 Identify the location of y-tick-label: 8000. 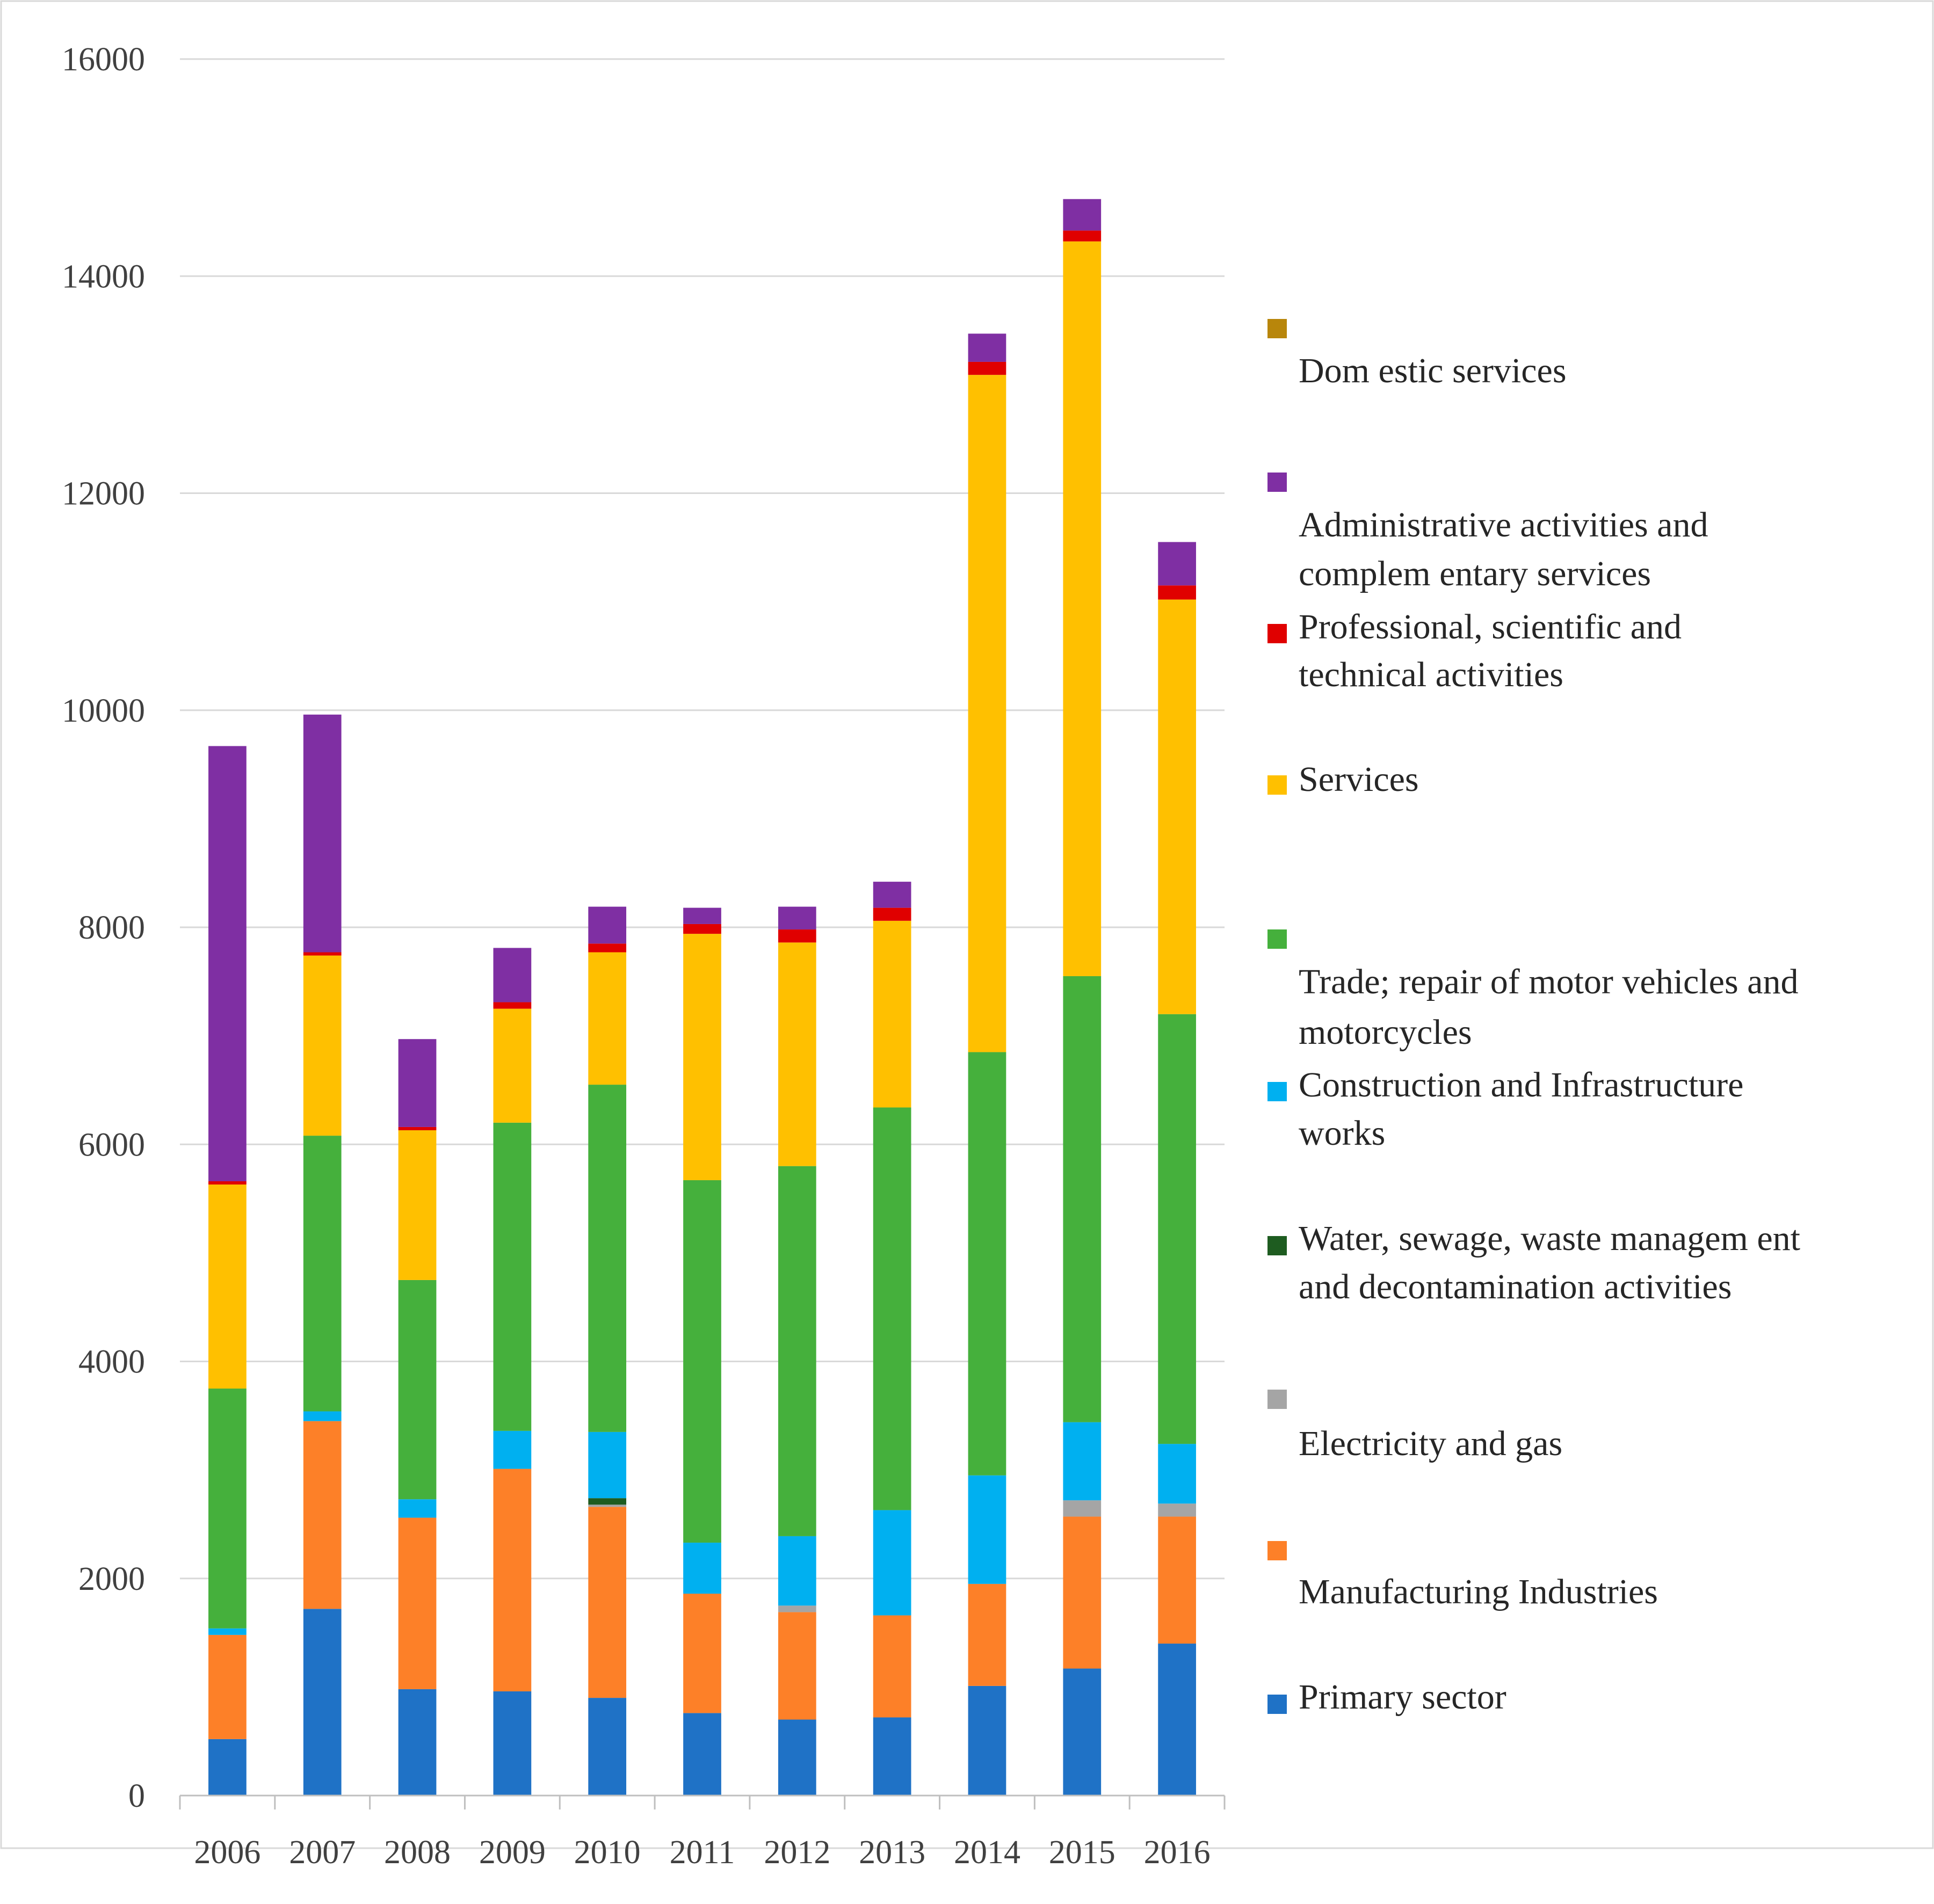
(112, 928).